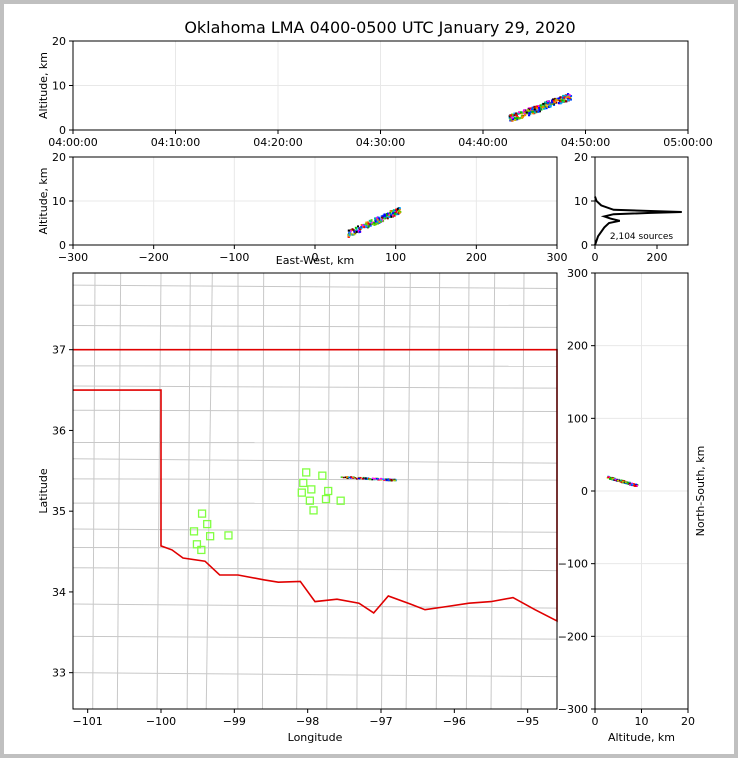 The image size is (738, 758). I want to click on ns-ytick-label: 200, so click(577, 346).